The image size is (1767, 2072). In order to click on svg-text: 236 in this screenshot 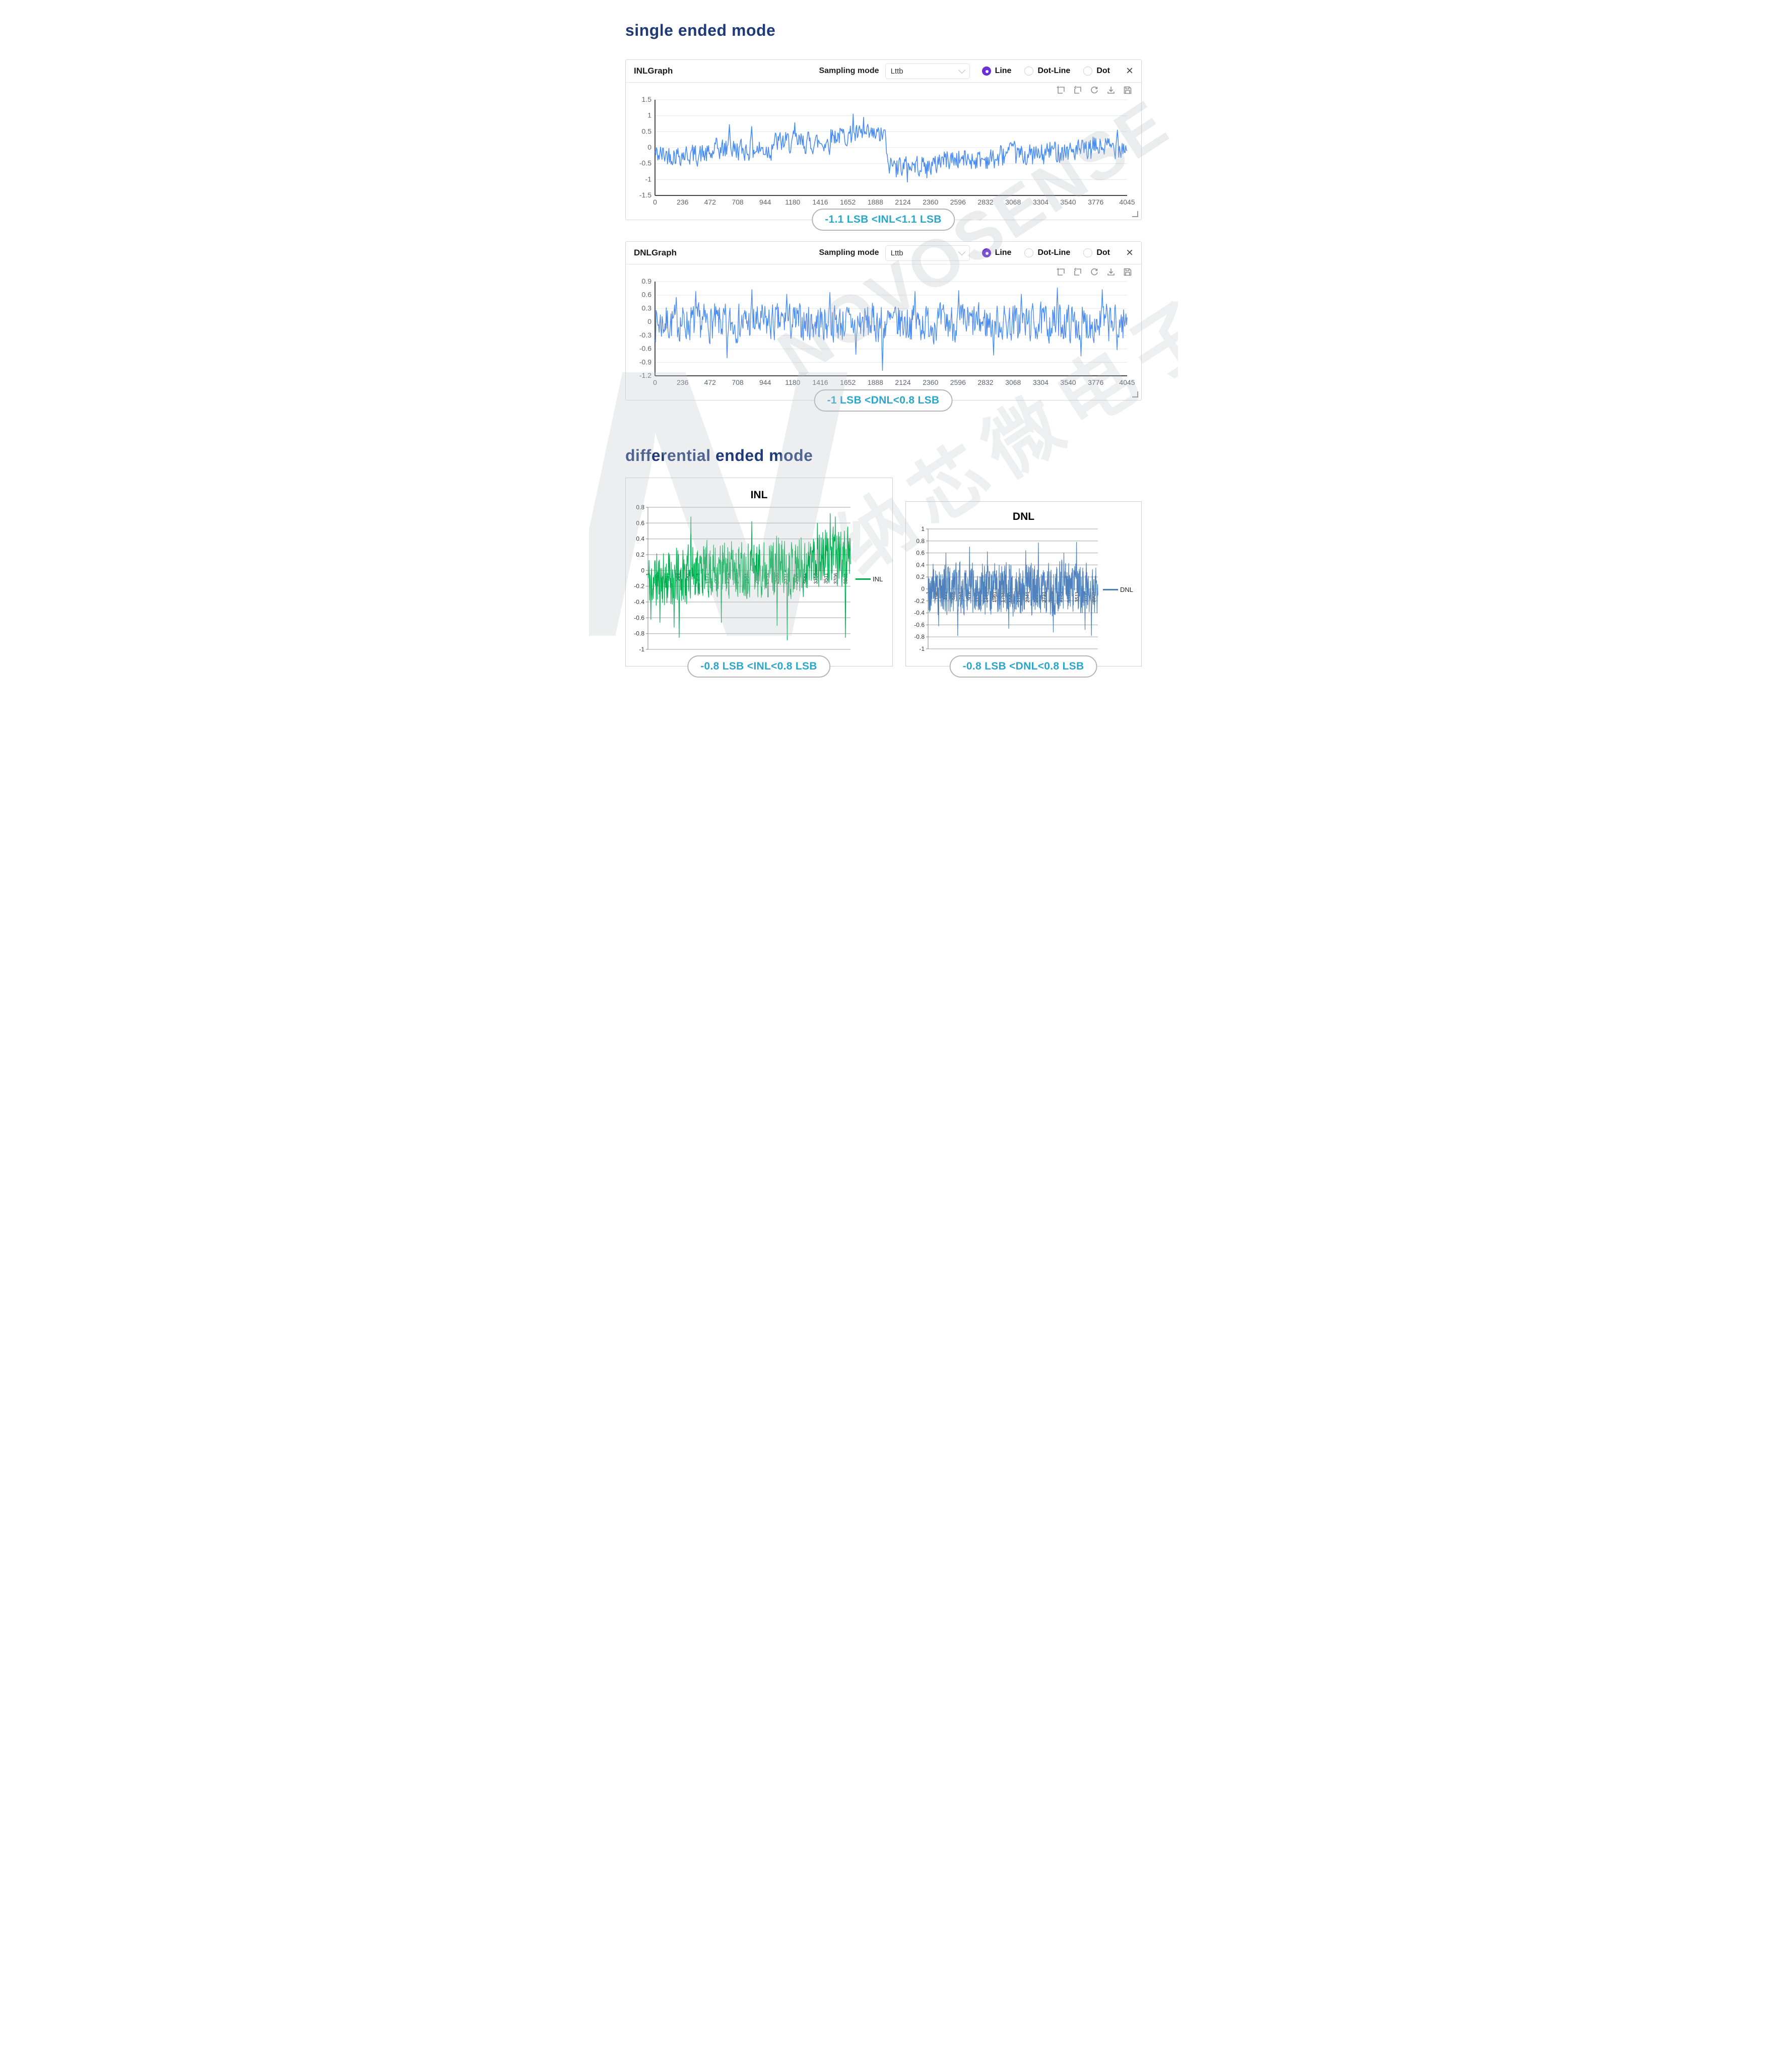, I will do `click(683, 202)`.